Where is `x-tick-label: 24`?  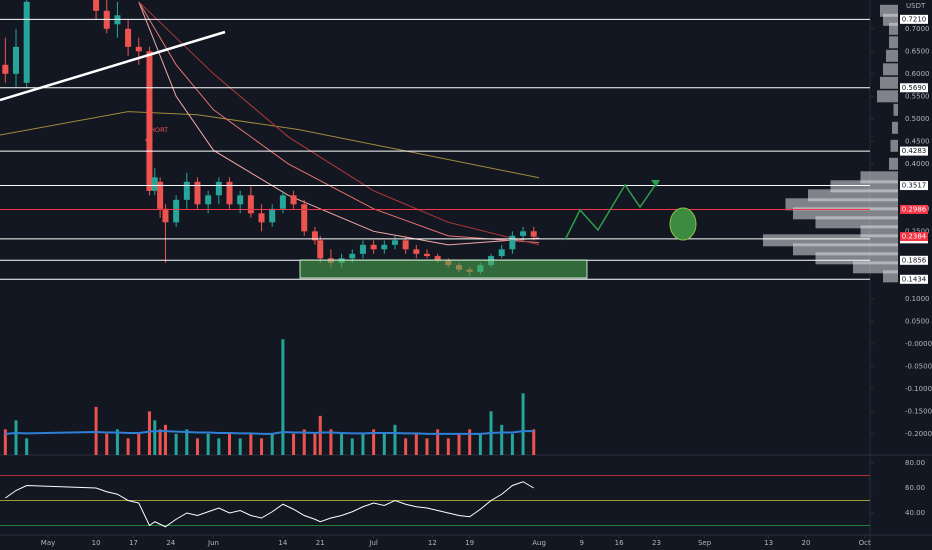 x-tick-label: 24 is located at coordinates (170, 543).